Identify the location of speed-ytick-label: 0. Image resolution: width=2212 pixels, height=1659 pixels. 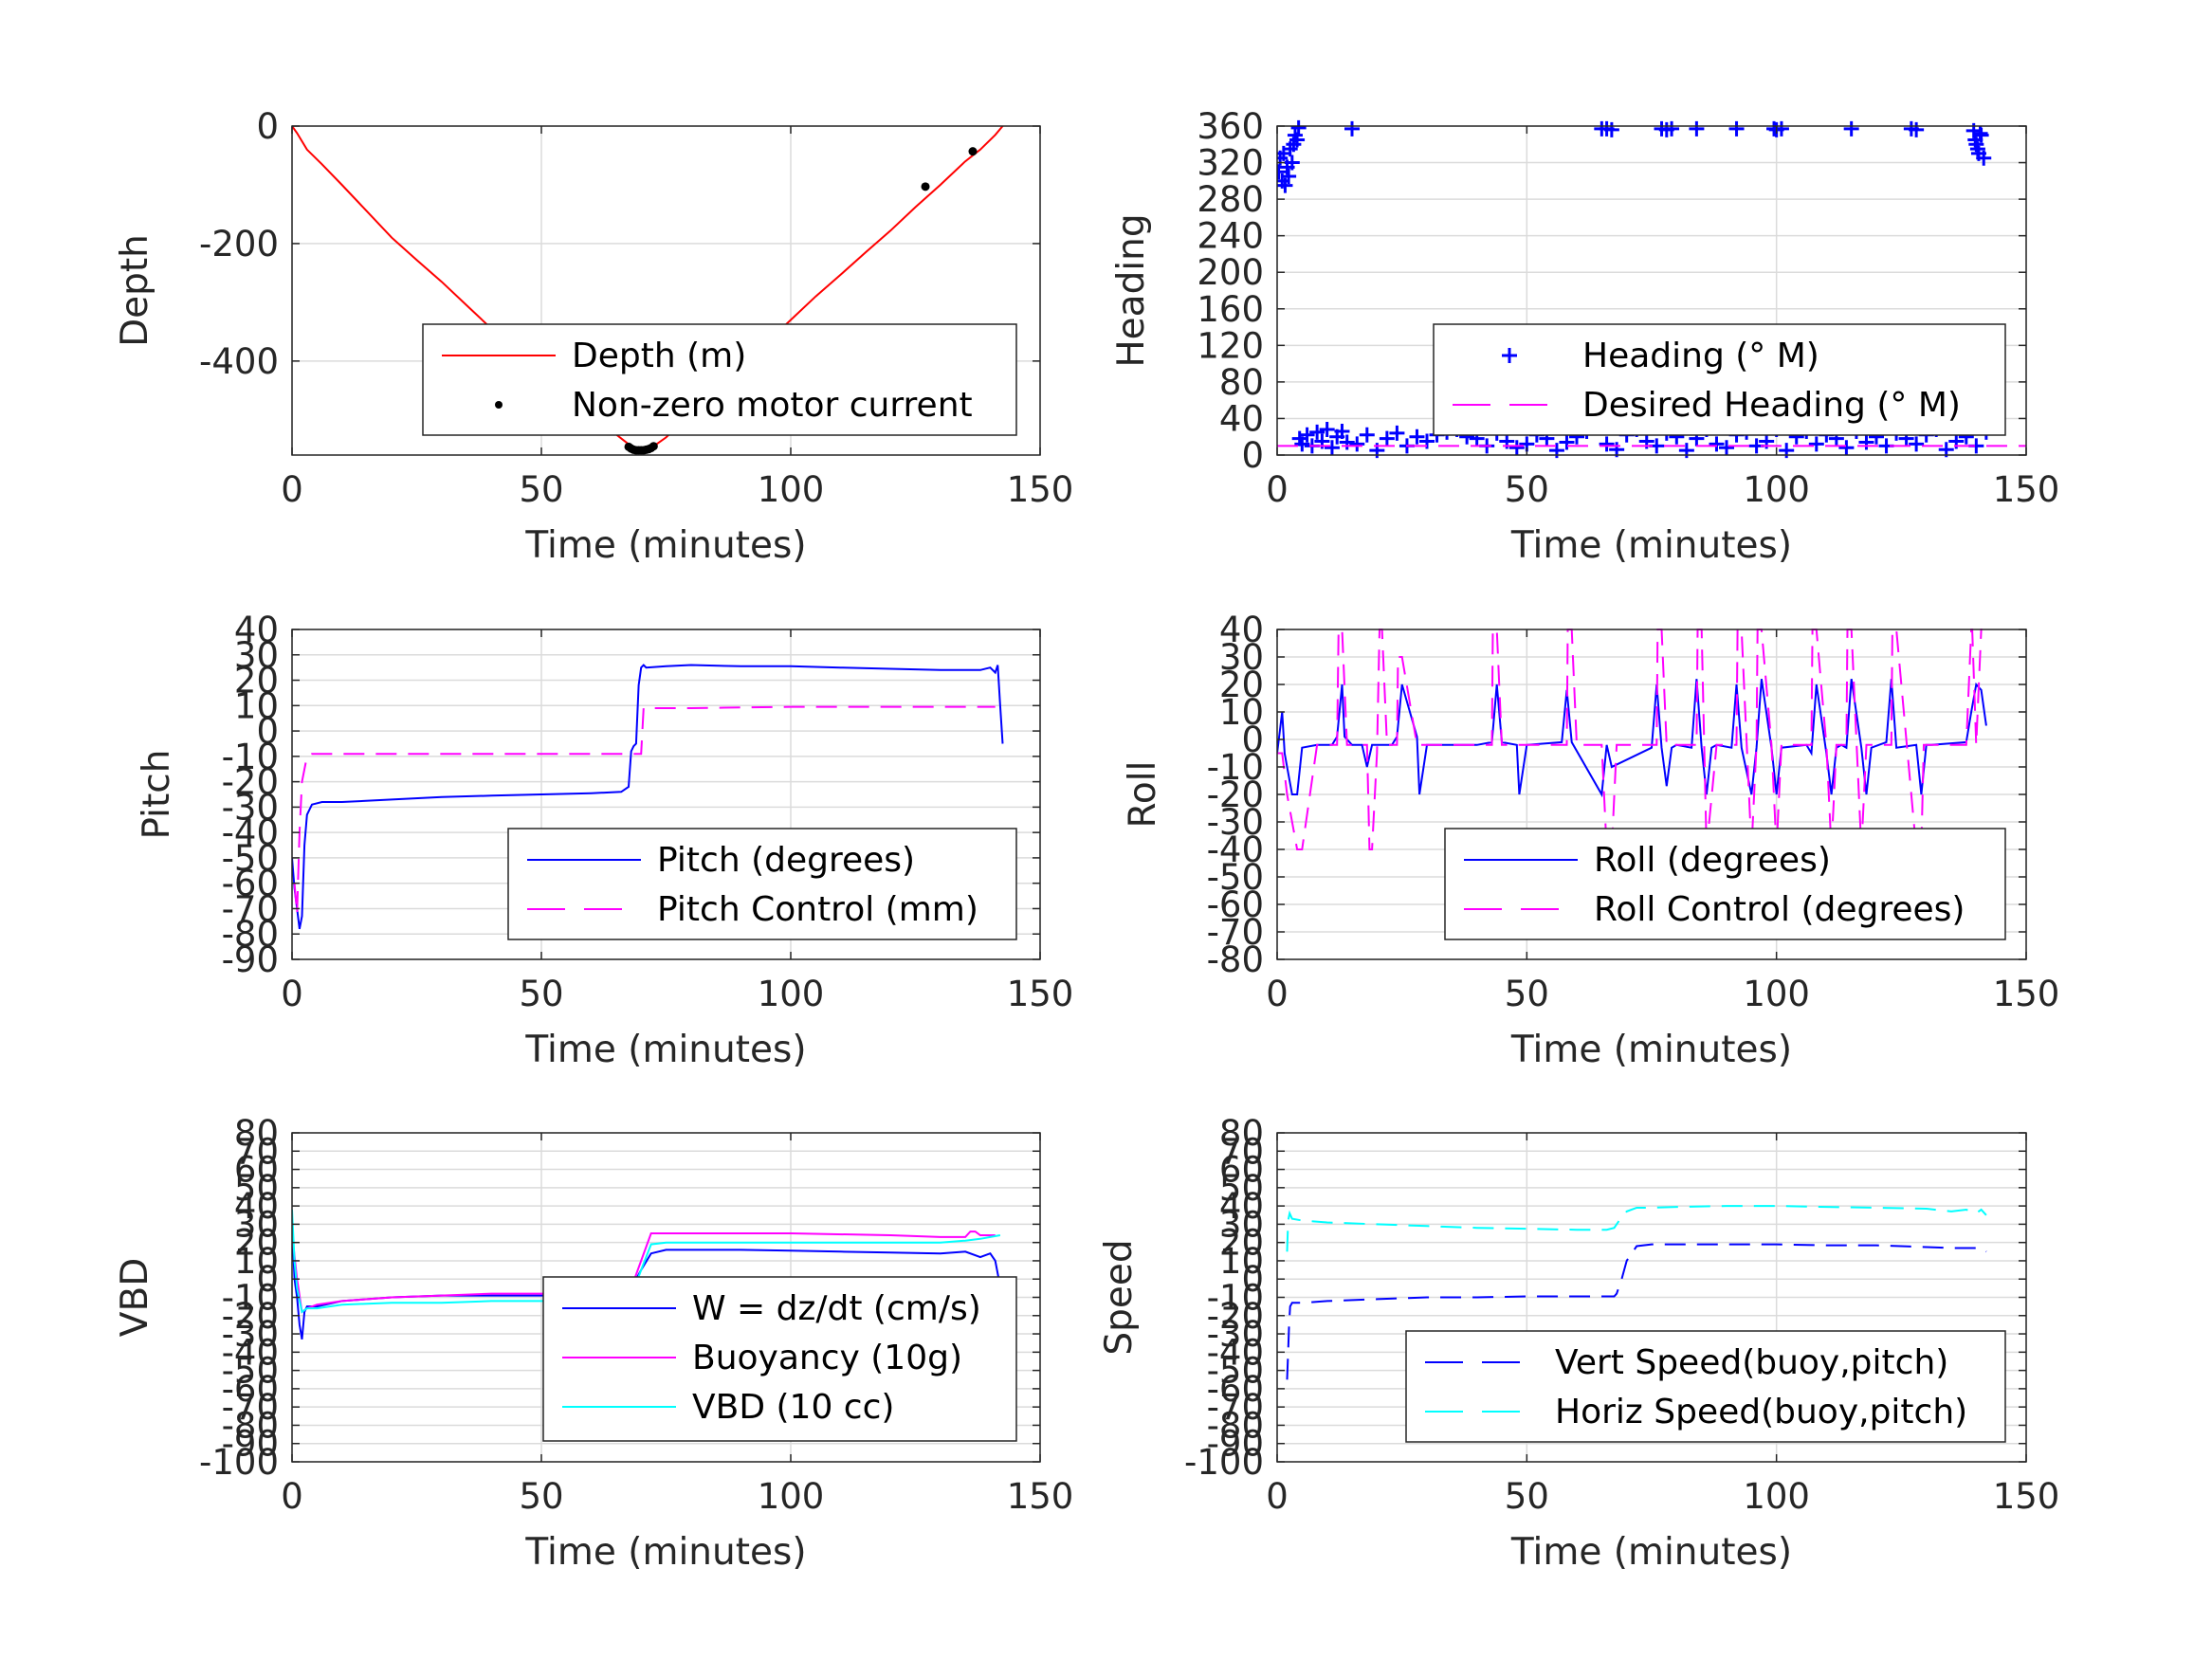
(1252, 1279).